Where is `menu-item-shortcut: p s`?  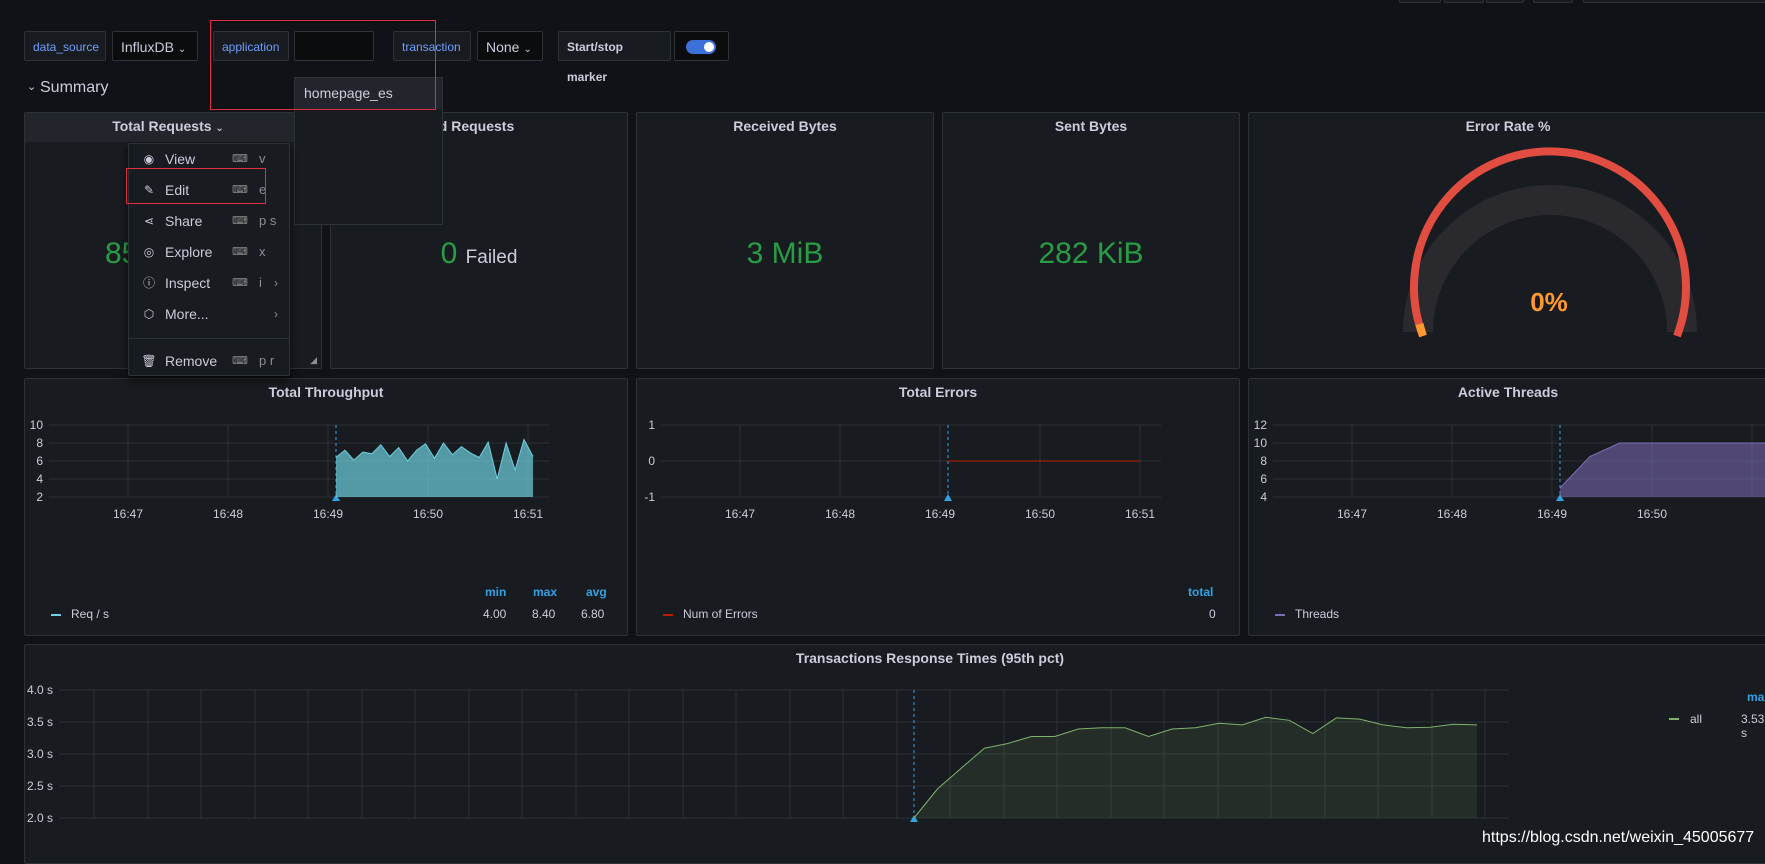 menu-item-shortcut: p s is located at coordinates (267, 221).